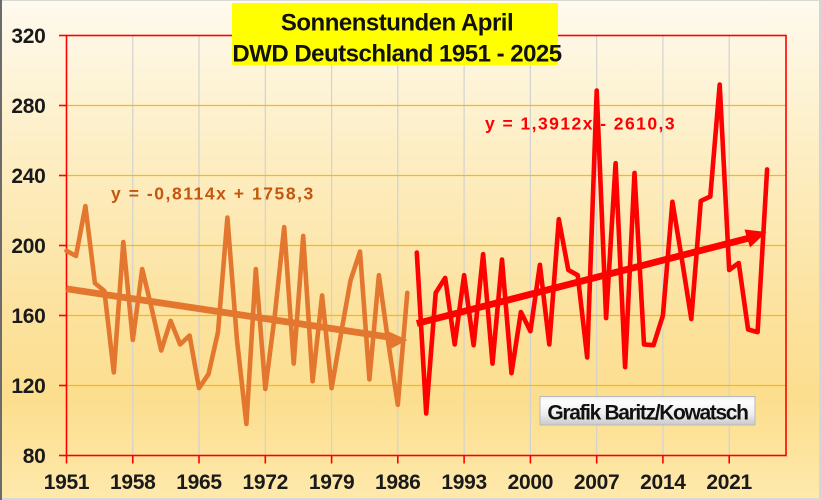  What do you see at coordinates (34, 456) in the screenshot?
I see `svg-text: 80` at bounding box center [34, 456].